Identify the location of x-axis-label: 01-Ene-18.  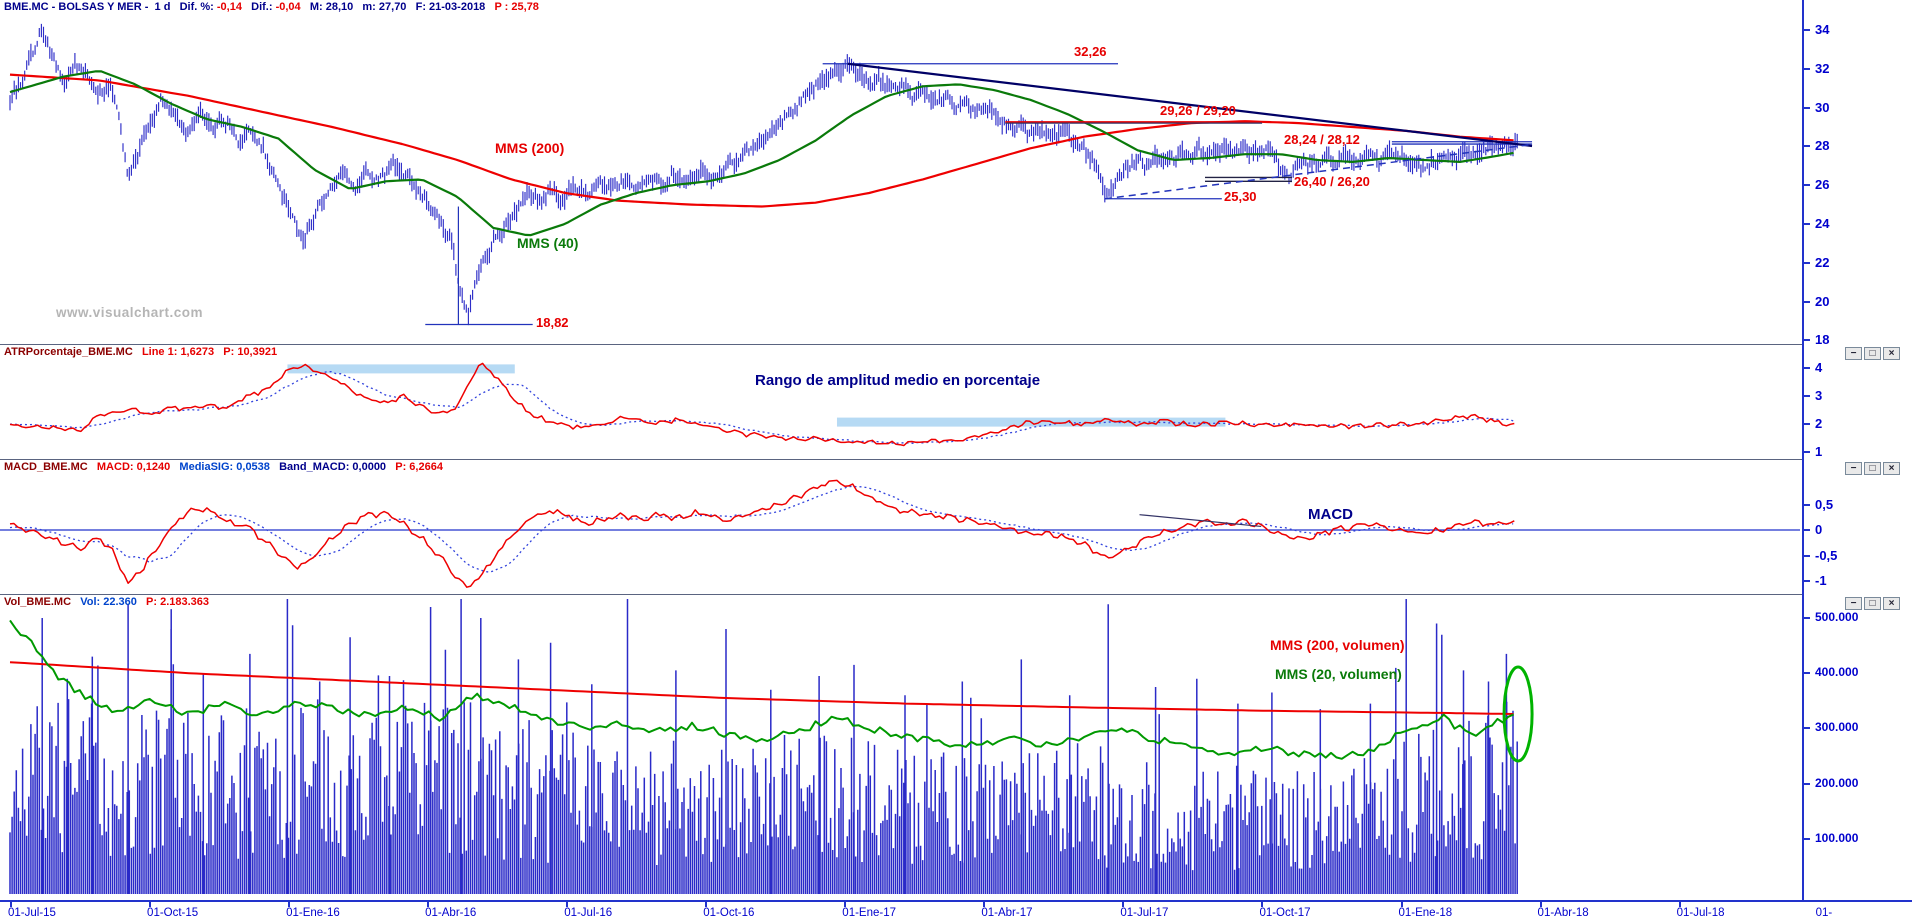
(1425, 913).